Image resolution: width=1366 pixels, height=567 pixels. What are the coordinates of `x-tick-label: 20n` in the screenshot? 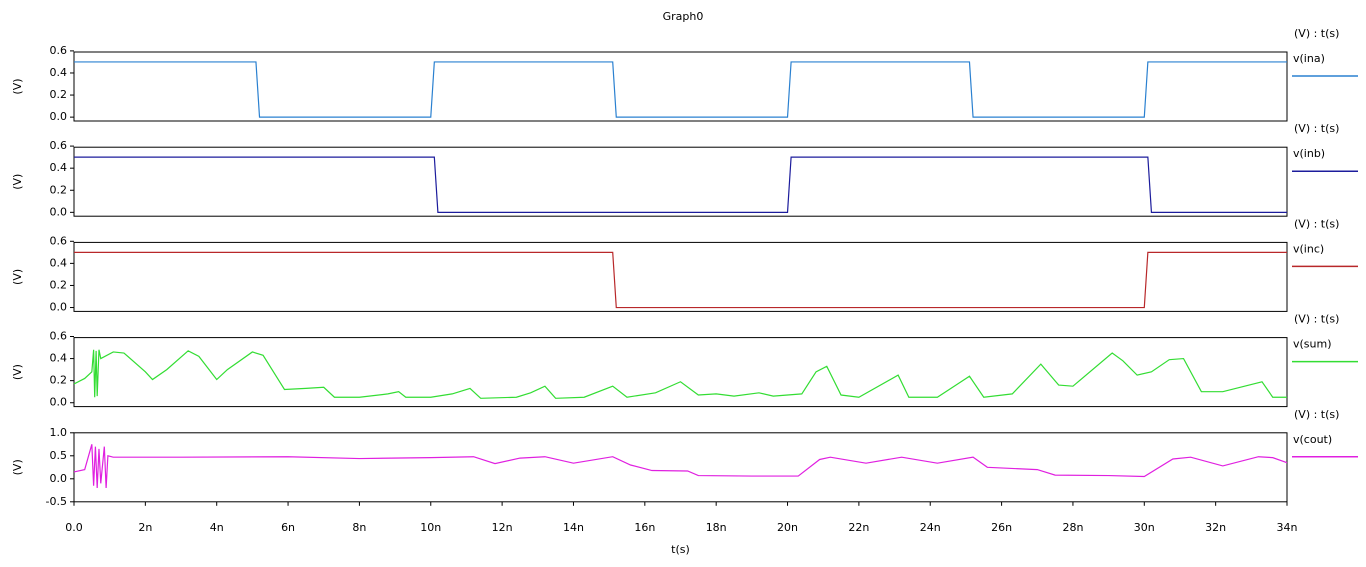 It's located at (787, 527).